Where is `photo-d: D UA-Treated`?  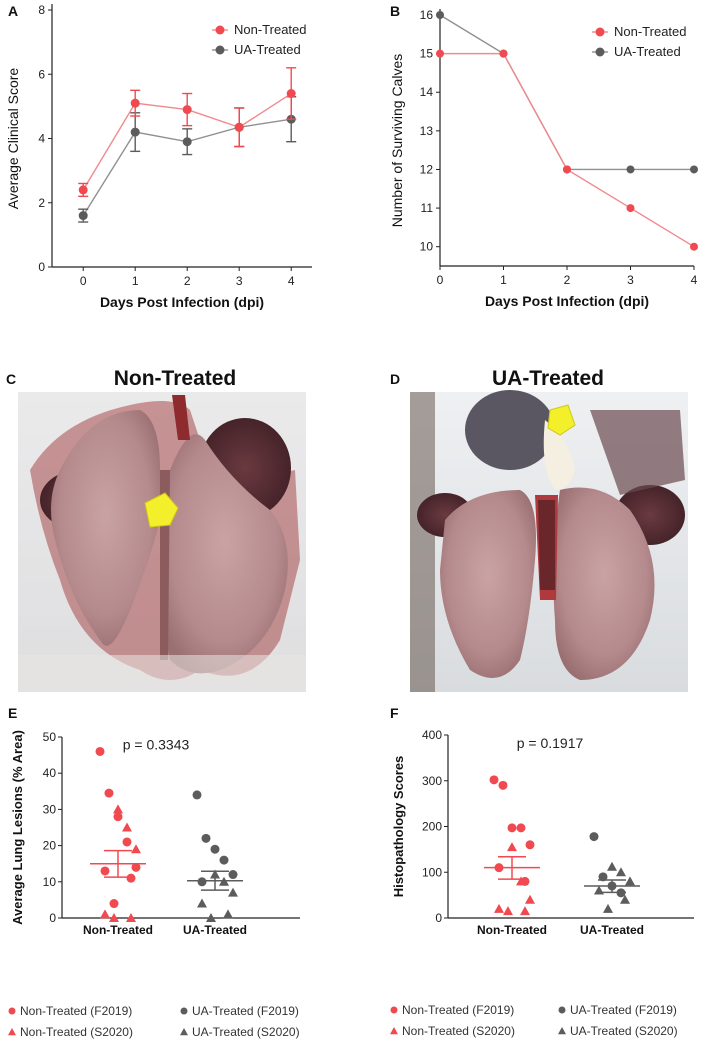 photo-d: D UA-Treated is located at coordinates (539, 529).